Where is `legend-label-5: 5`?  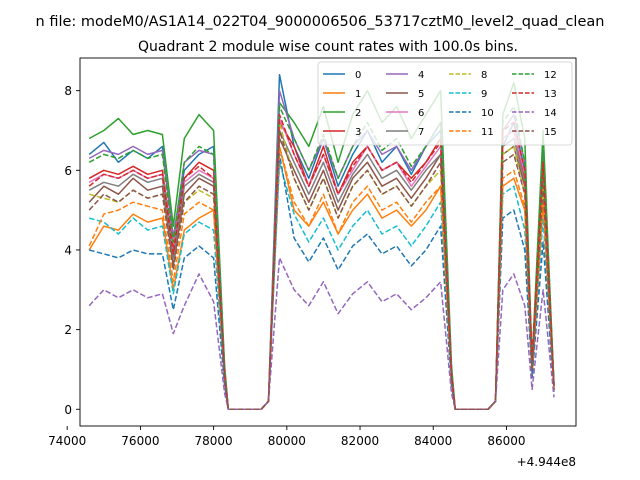
legend-label-5: 5 is located at coordinates (421, 94).